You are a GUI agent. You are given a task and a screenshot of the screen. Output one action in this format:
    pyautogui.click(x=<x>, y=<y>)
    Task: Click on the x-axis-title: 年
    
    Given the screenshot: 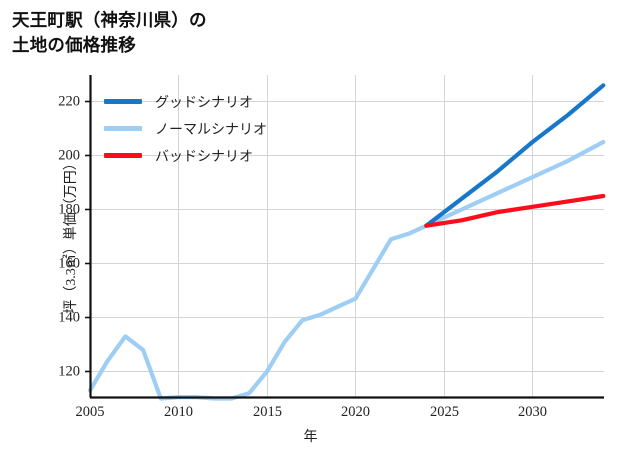 What is the action you would take?
    pyautogui.click(x=310, y=437)
    